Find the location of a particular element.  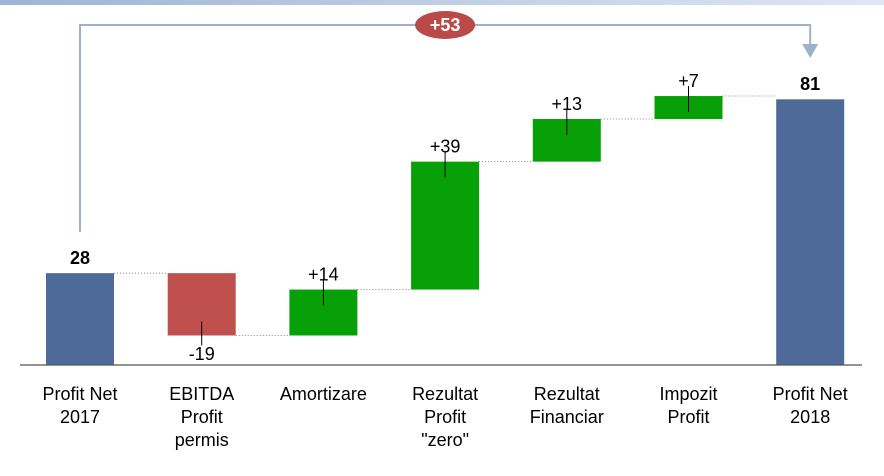

annotation: +53 is located at coordinates (445, 25).